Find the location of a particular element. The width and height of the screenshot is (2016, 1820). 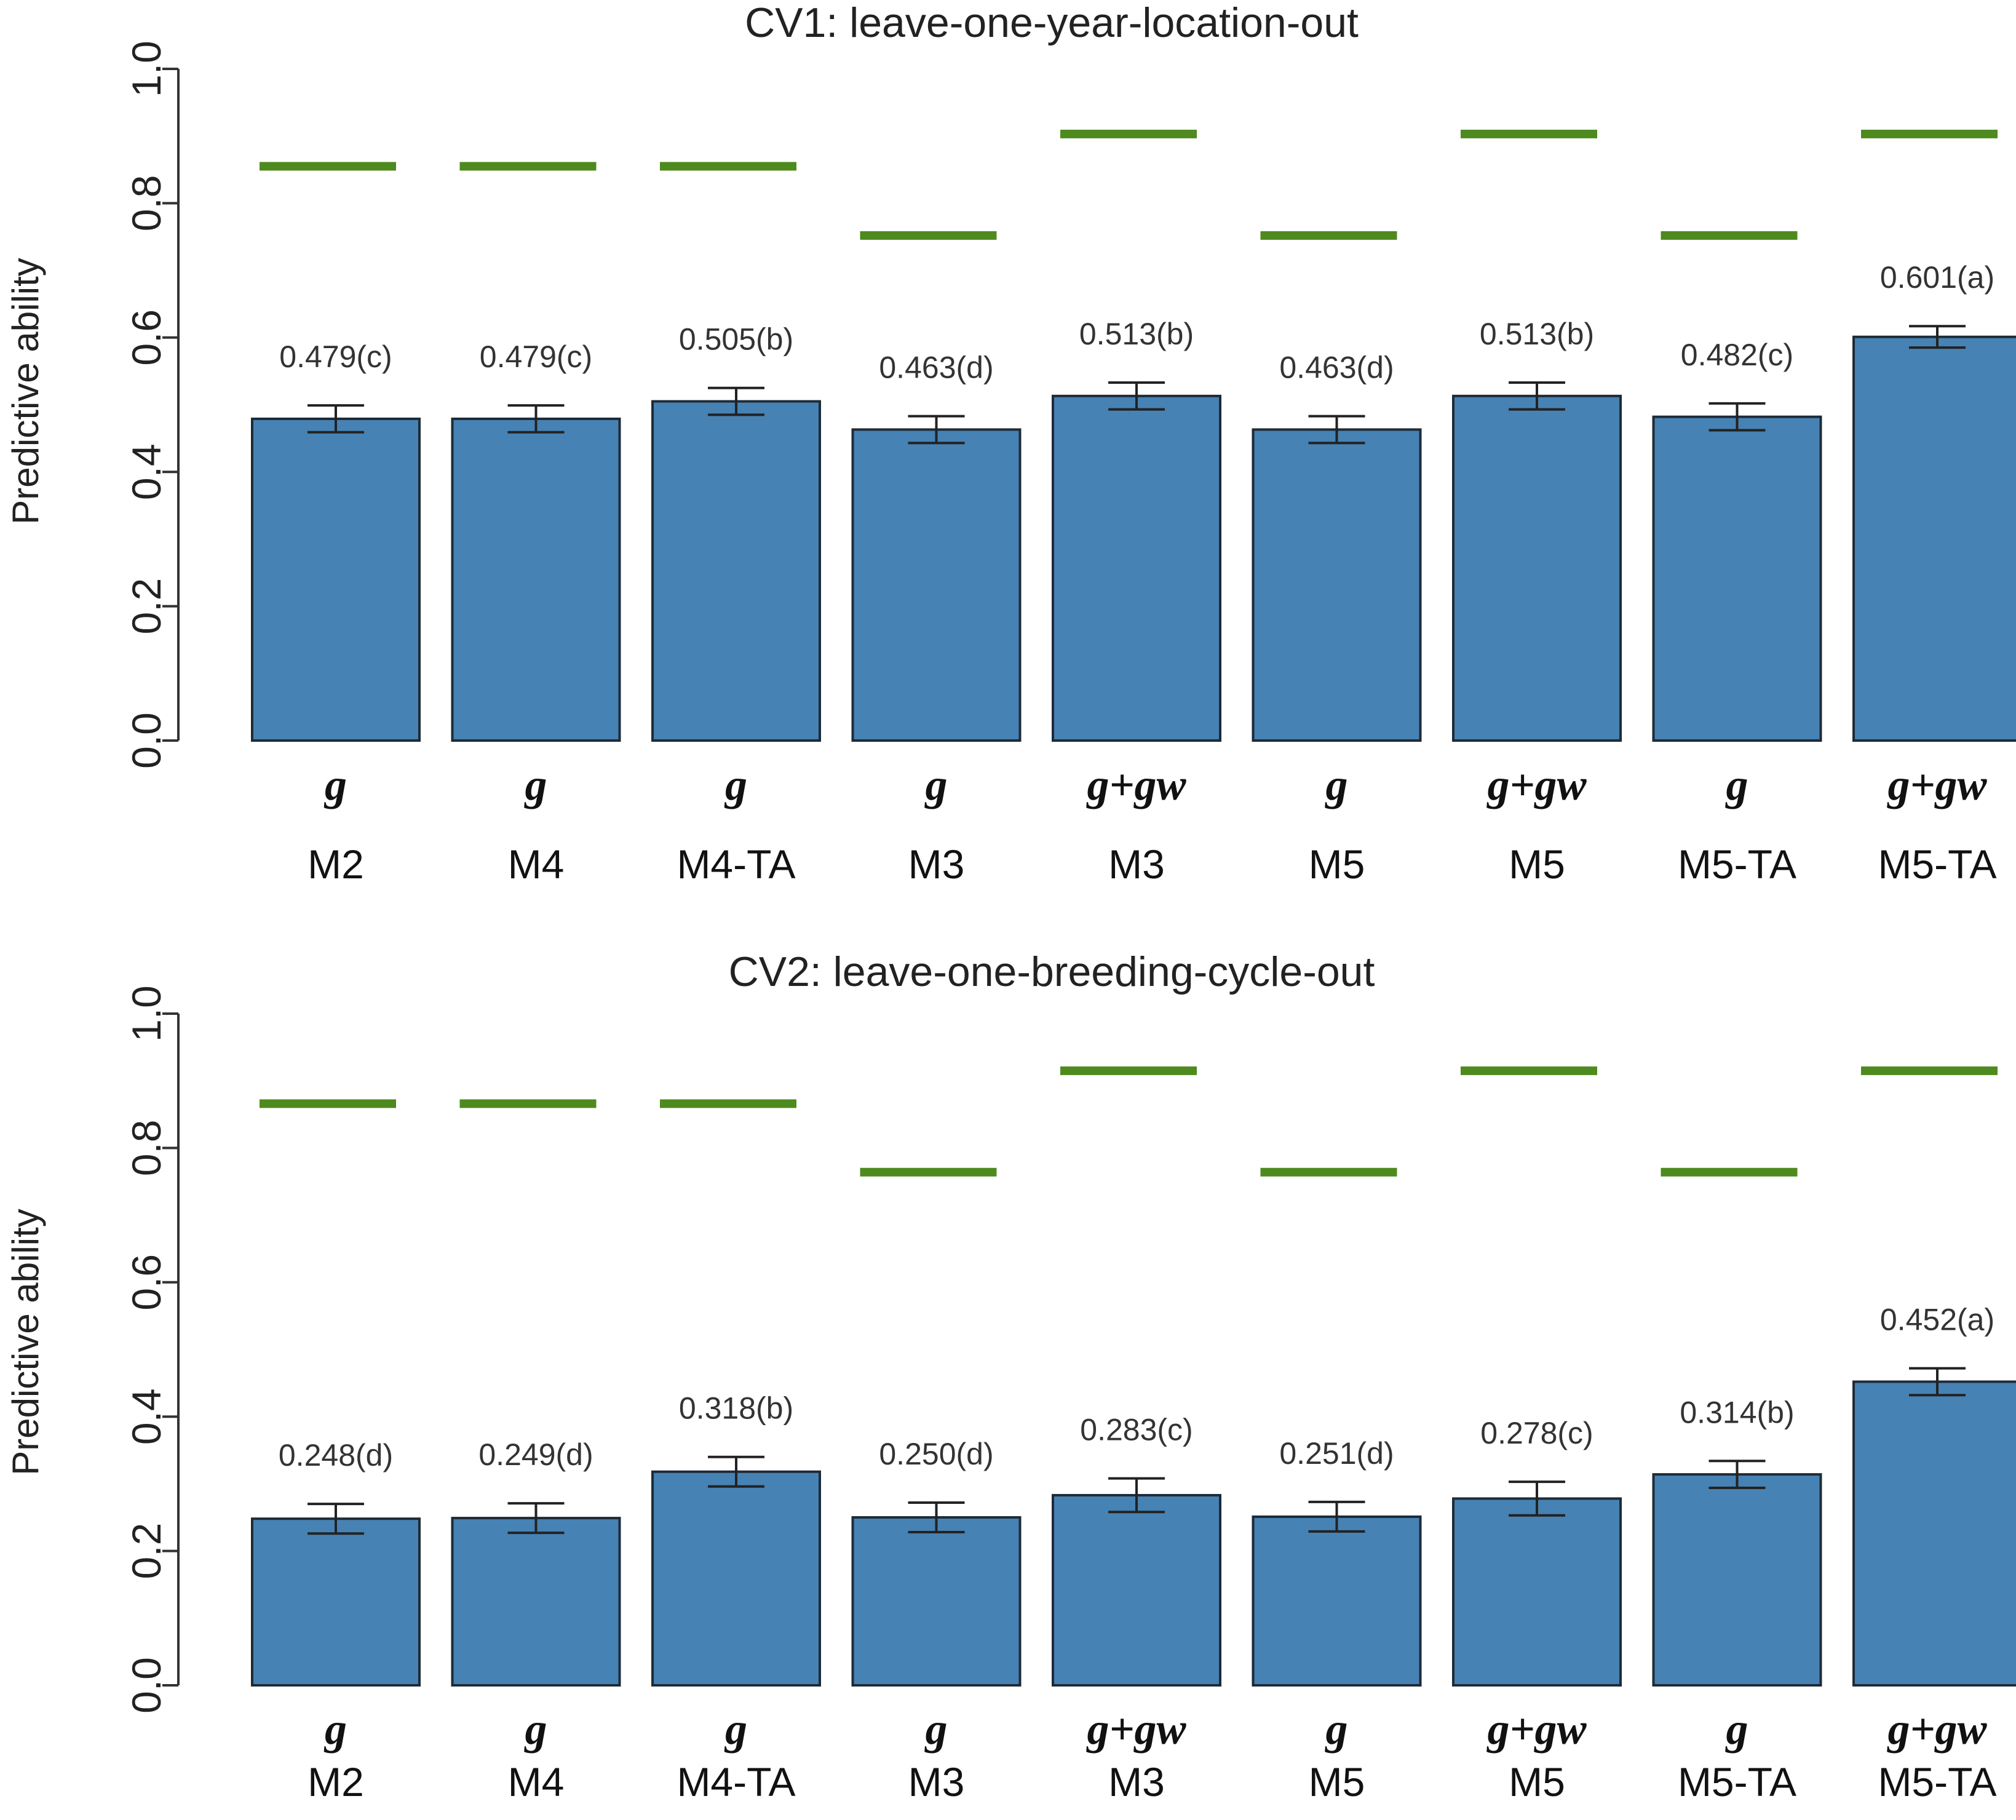

data-label: 0.601(a) is located at coordinates (1937, 278).